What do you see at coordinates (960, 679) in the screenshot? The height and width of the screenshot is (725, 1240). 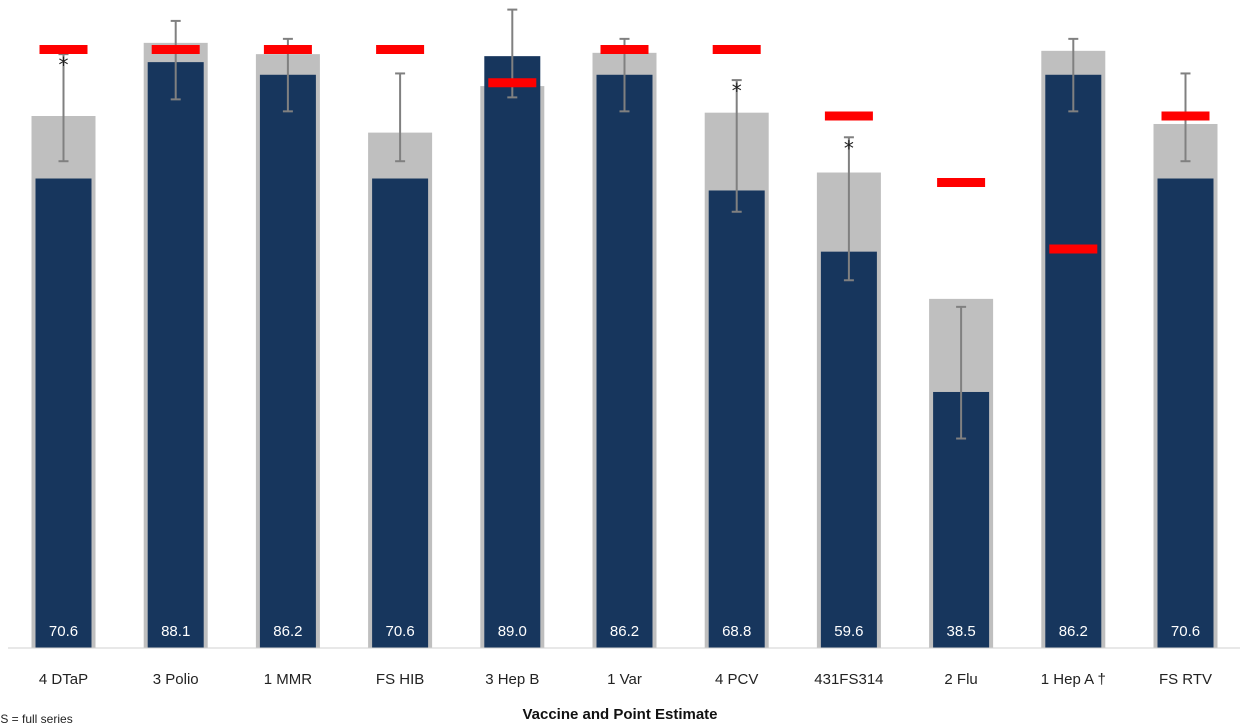 I see `x-tick-label: 2 Flu` at bounding box center [960, 679].